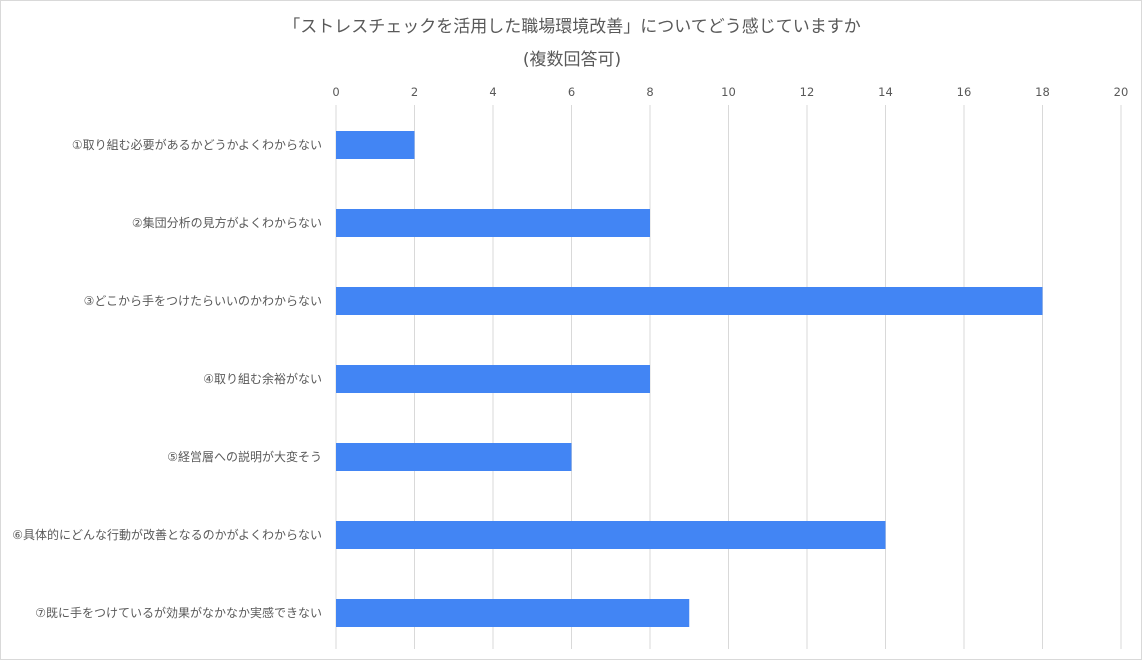 The width and height of the screenshot is (1142, 661). I want to click on chart-title-line-1: 「ストレスチェックを活用した職場環境改善」についてどう感じていますか, so click(572, 27).